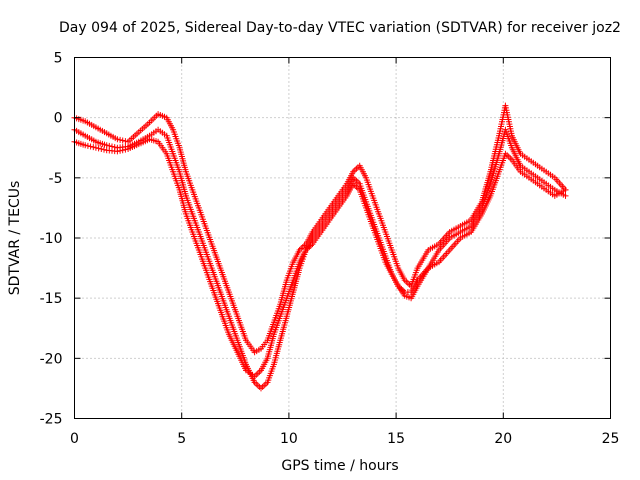  What do you see at coordinates (181, 439) in the screenshot?
I see `x-tick-label: 5` at bounding box center [181, 439].